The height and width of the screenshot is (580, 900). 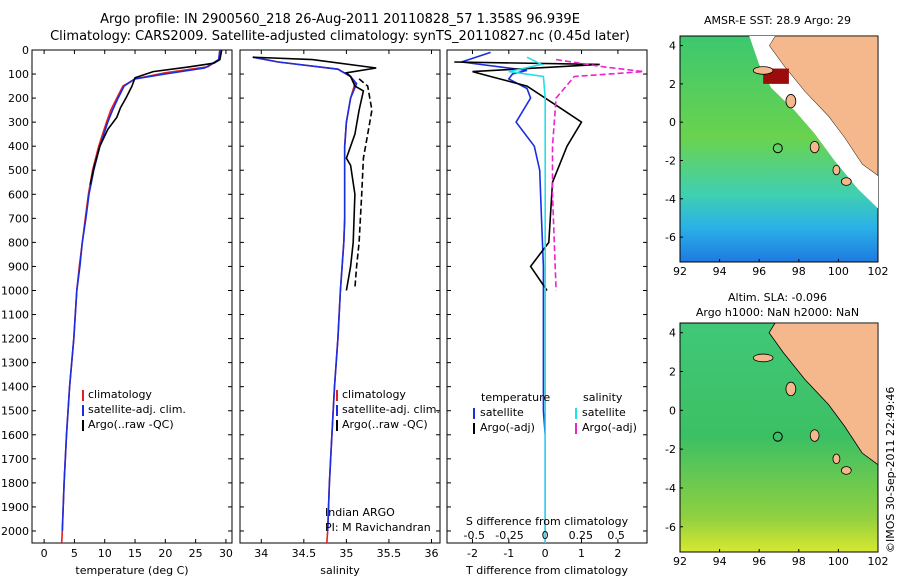 I want to click on sst-lon-label: 94, so click(x=720, y=271).